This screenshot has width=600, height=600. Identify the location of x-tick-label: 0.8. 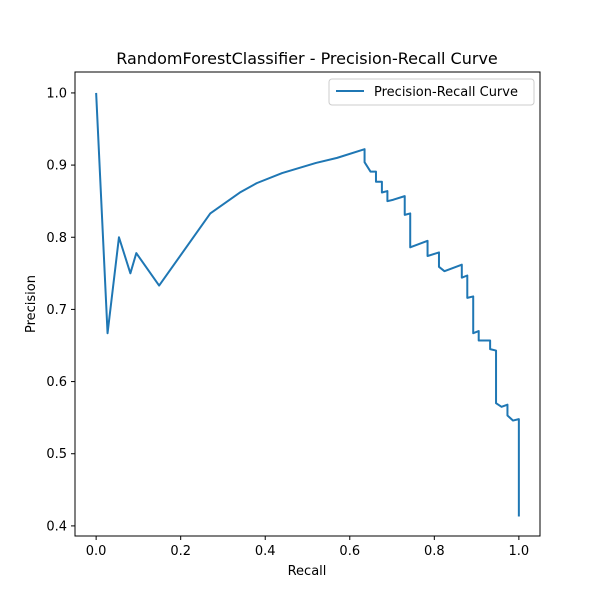
(434, 551).